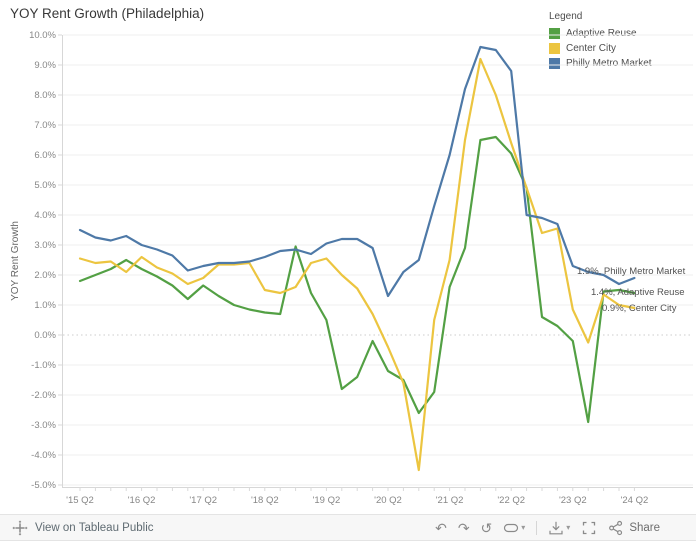 The height and width of the screenshot is (553, 696). I want to click on y-tick-label: 1.0%, so click(45, 305).